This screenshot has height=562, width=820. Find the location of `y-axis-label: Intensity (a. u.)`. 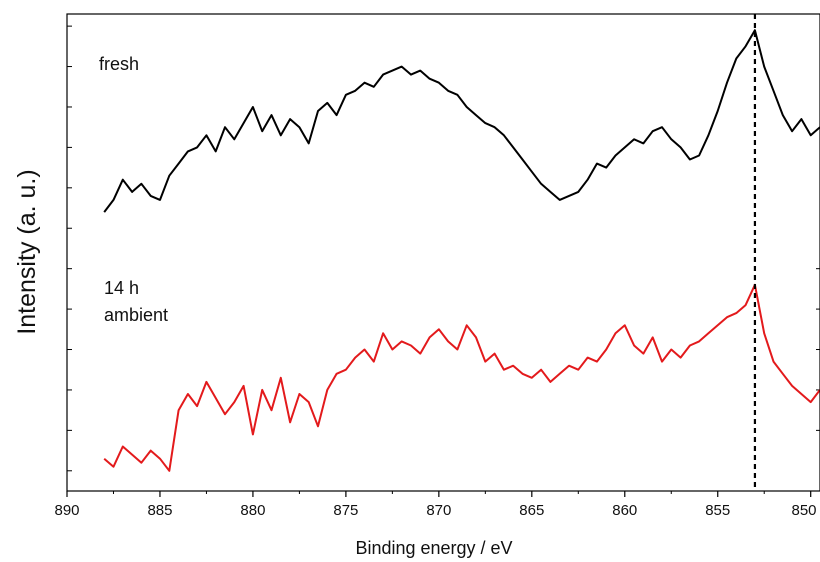

y-axis-label: Intensity (a. u.) is located at coordinates (27, 251).